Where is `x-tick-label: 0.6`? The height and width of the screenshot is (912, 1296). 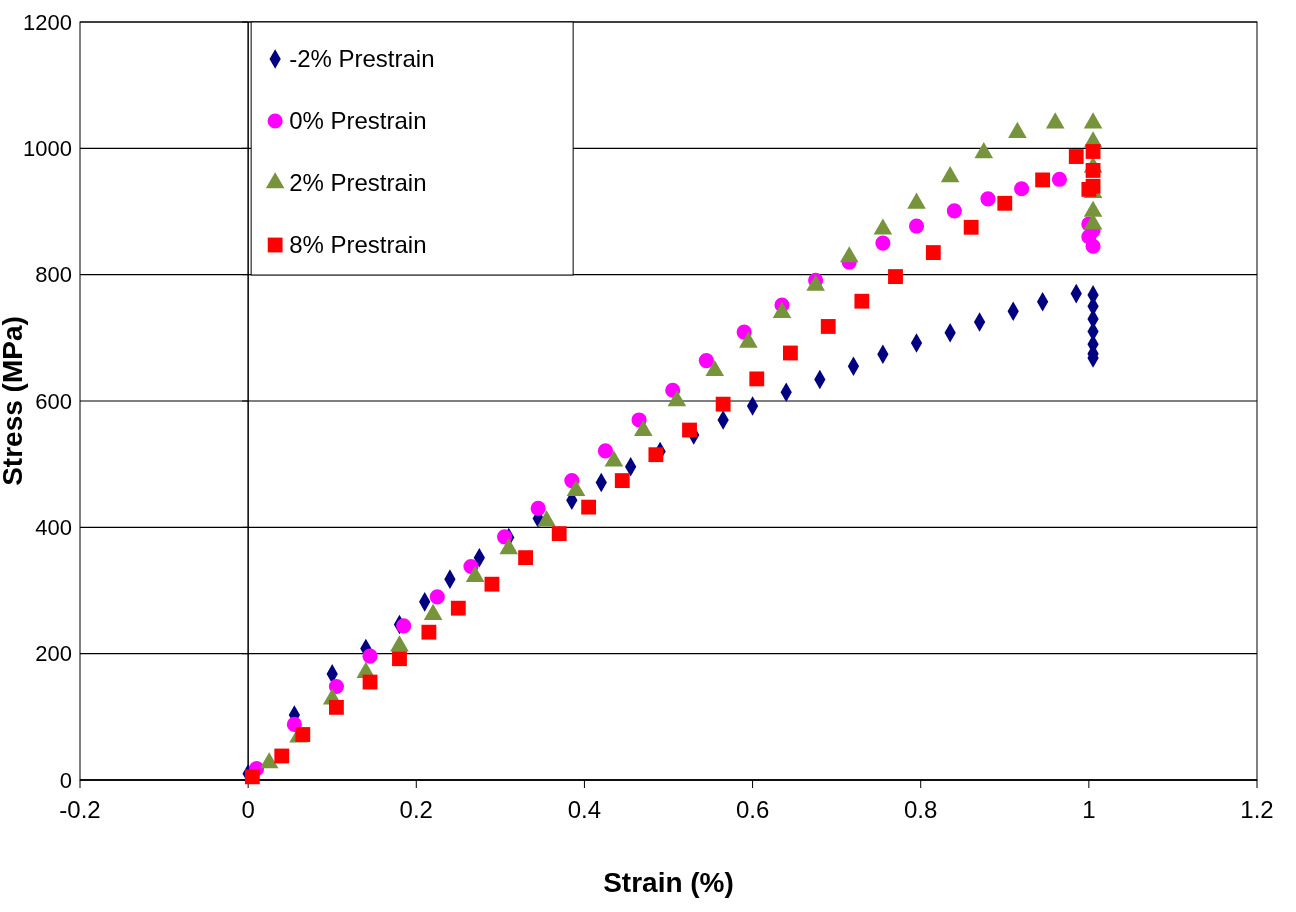
x-tick-label: 0.6 is located at coordinates (752, 809).